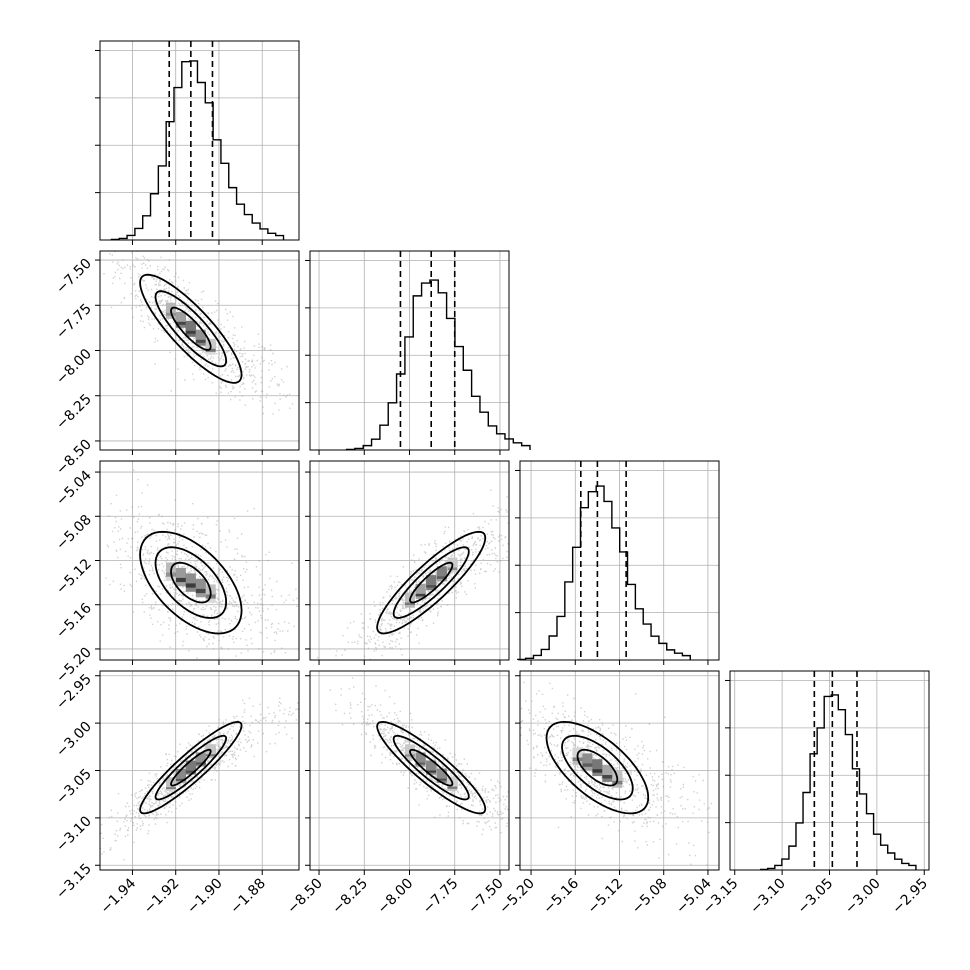 The width and height of the screenshot is (970, 970). I want to click on y-tick-label: −8.00, so click(74, 367).